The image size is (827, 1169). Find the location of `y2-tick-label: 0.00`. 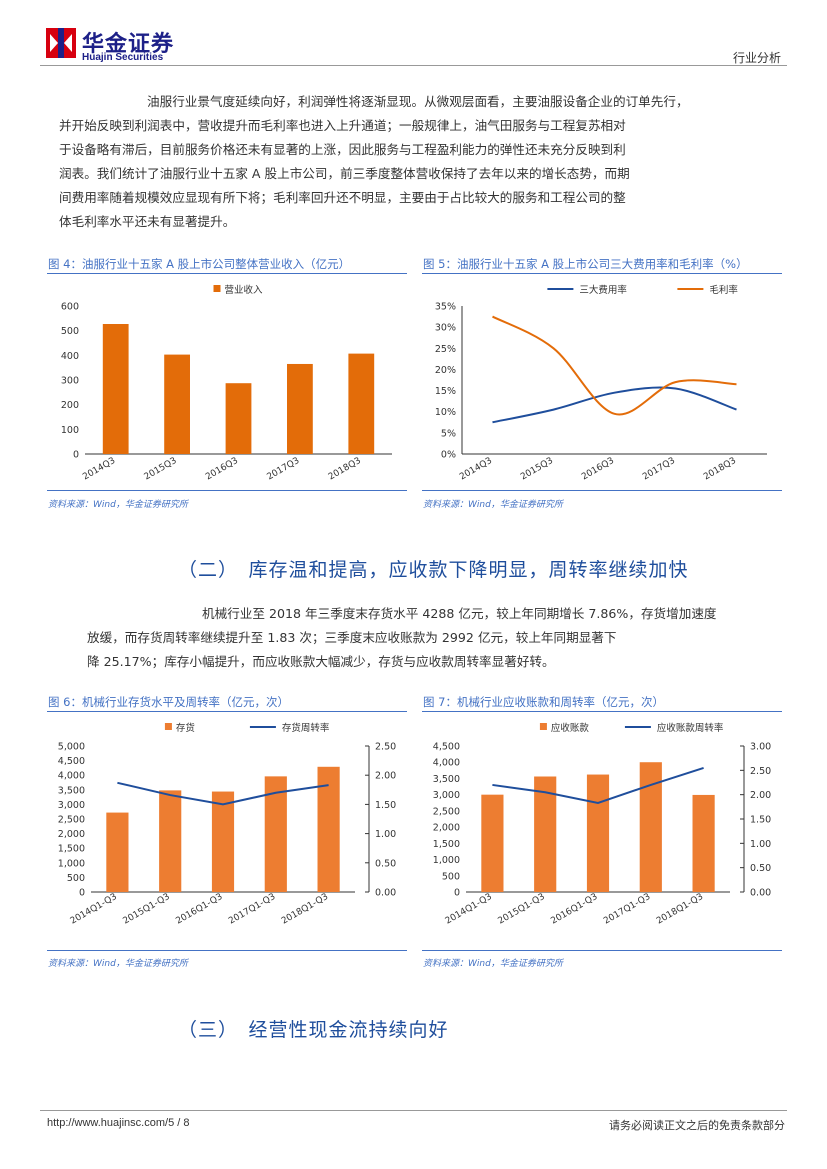

y2-tick-label: 0.00 is located at coordinates (385, 893).